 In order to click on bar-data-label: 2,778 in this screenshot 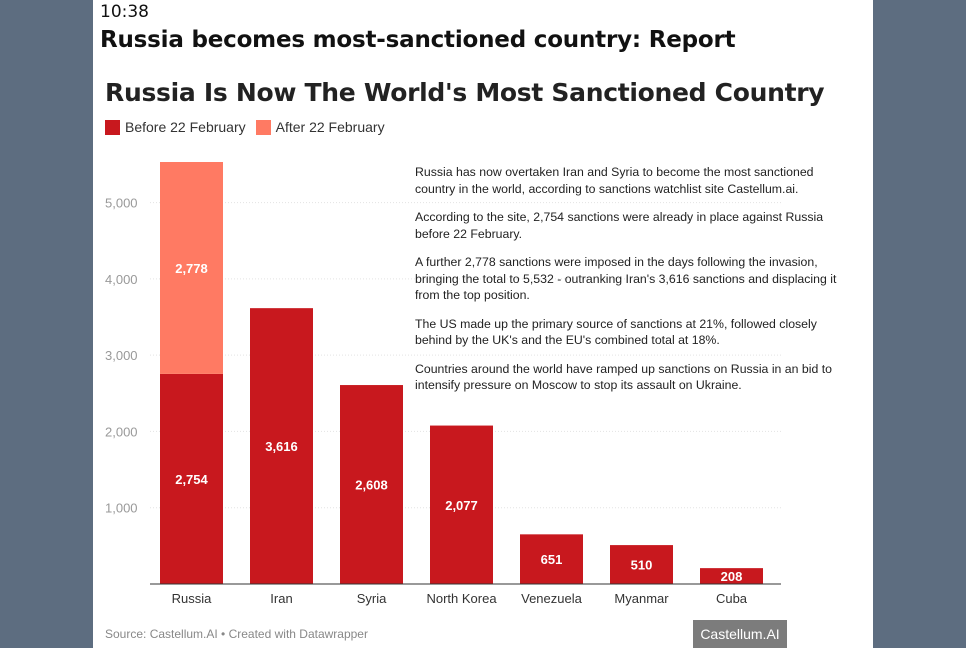, I will do `click(191, 268)`.